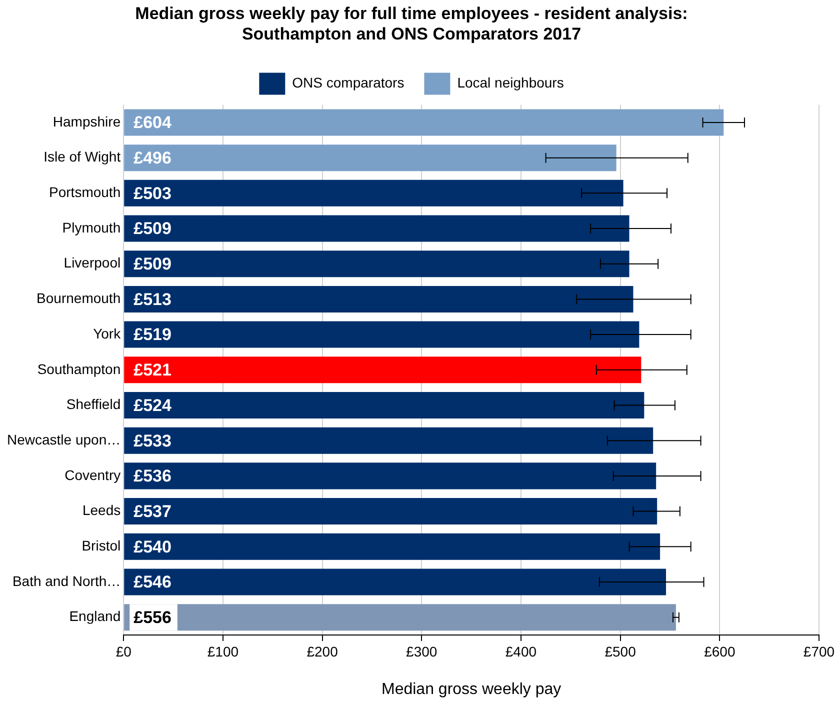 This screenshot has height=707, width=839. Describe the element at coordinates (92, 474) in the screenshot. I see `y-tick-label: Coventry` at that location.